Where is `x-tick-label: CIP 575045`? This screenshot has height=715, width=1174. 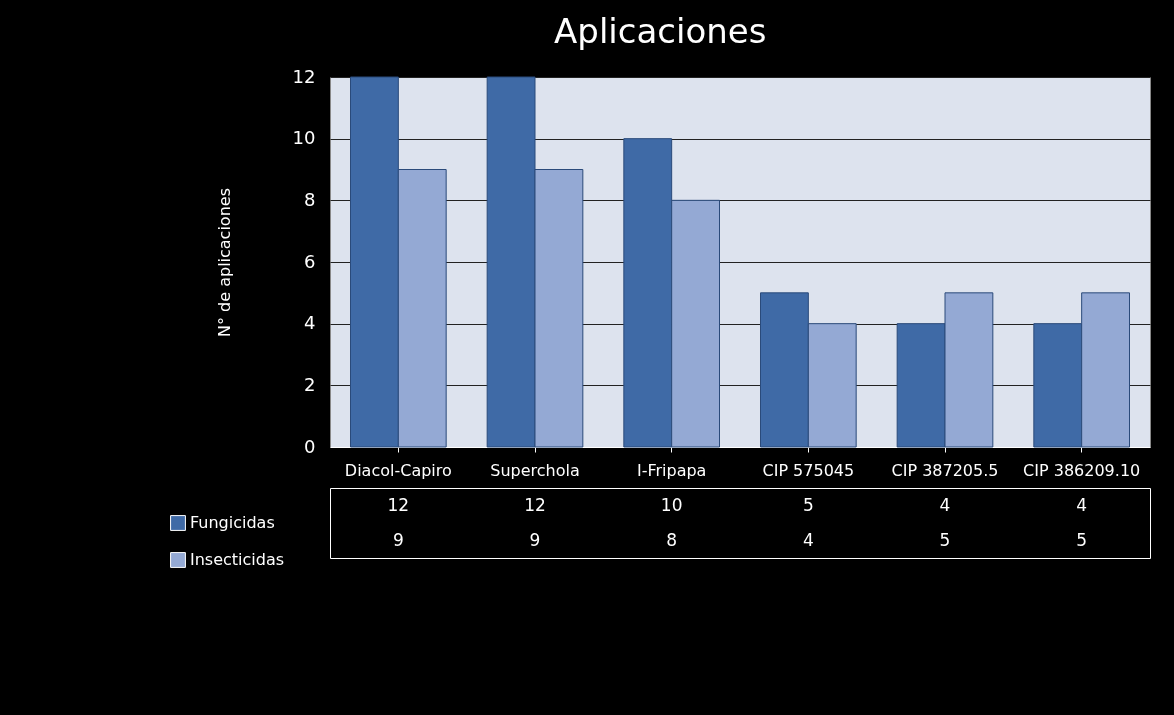 x-tick-label: CIP 575045 is located at coordinates (808, 470).